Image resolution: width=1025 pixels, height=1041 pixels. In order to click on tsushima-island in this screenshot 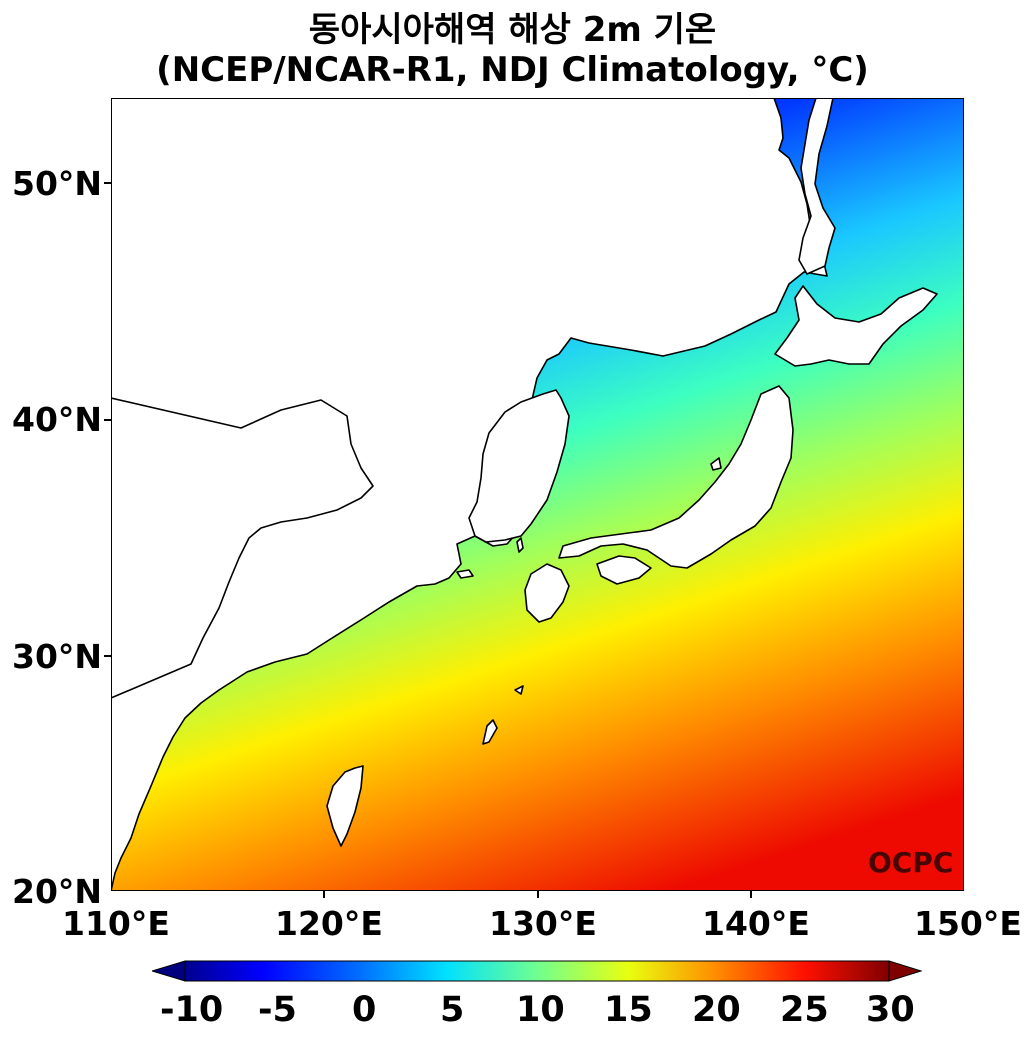, I will do `click(520, 545)`.